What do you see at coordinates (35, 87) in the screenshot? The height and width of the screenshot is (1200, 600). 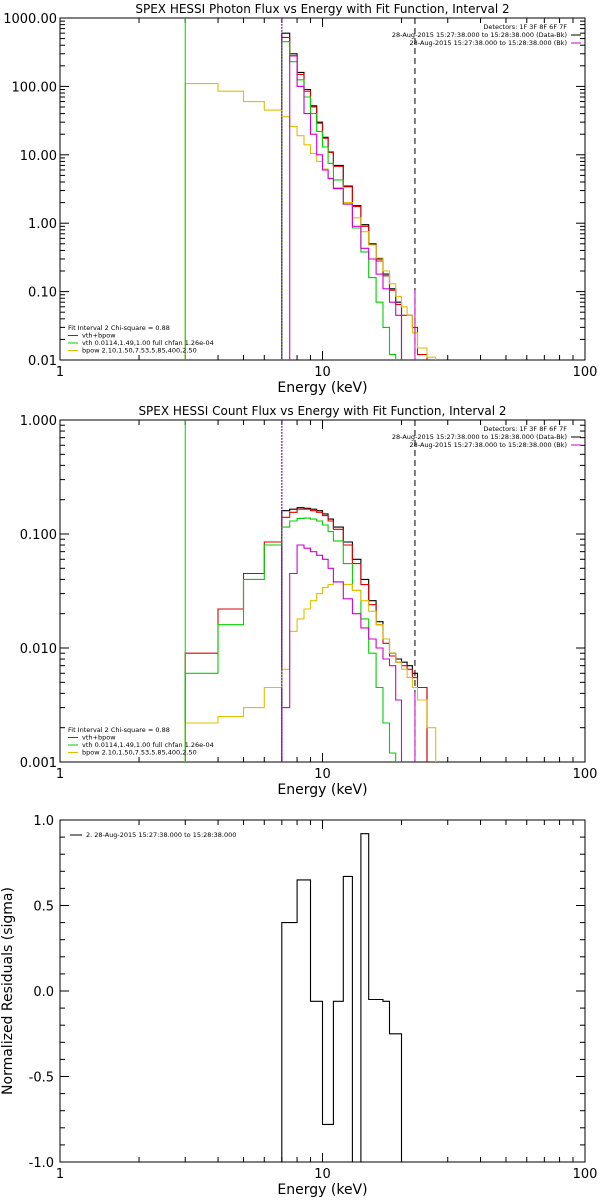 I see `y-tick-label: 100.00` at bounding box center [35, 87].